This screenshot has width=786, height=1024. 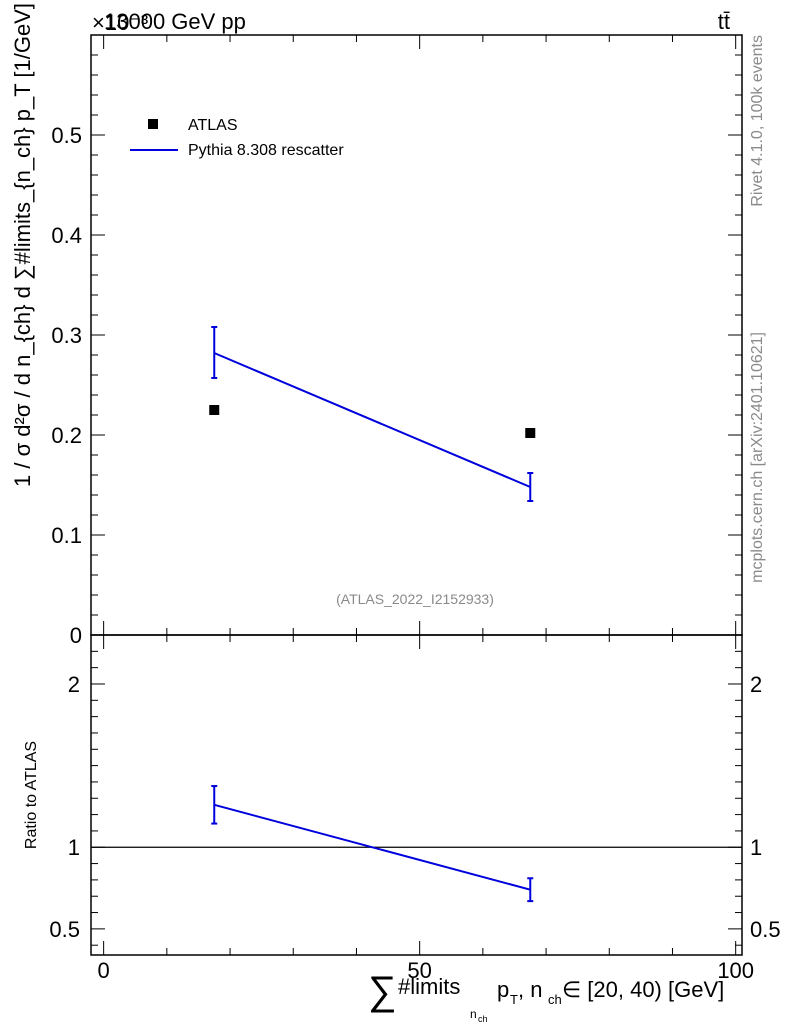 What do you see at coordinates (530, 989) in the screenshot?
I see `x-axis-nch: , n` at bounding box center [530, 989].